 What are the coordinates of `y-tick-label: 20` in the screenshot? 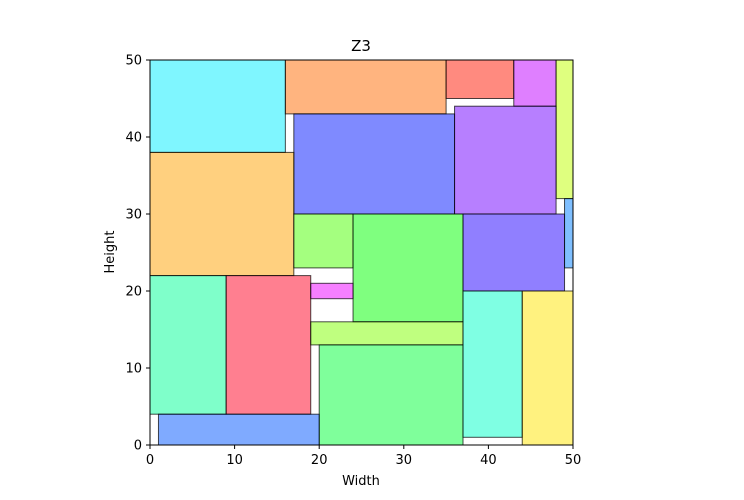 It's located at (133, 292).